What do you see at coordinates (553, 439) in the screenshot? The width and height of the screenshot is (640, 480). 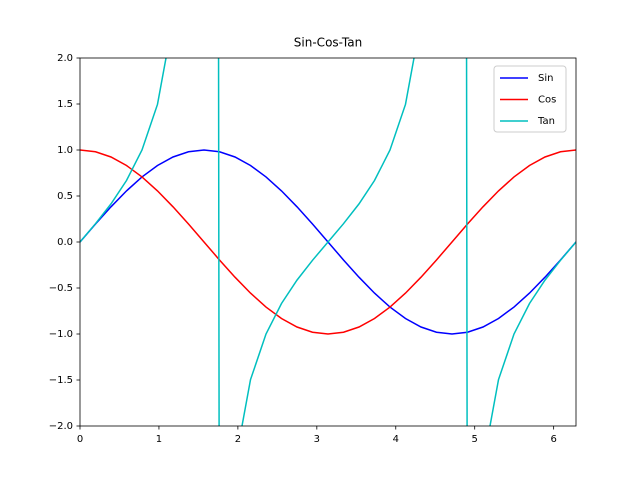 I see `x-tick-label: 6` at bounding box center [553, 439].